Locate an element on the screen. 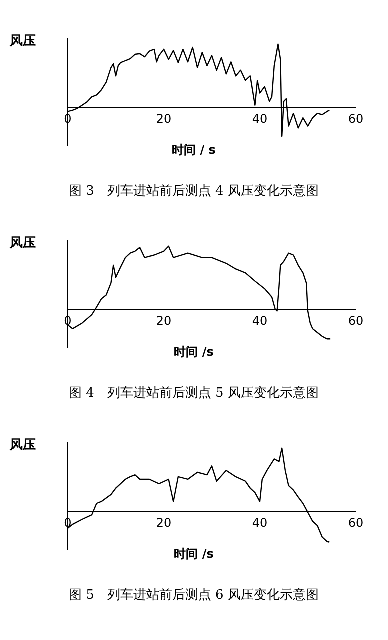 The height and width of the screenshot is (640, 388). text: 图 5 列车进站前后测点 6 风压变化示意图 is located at coordinates (194, 595).